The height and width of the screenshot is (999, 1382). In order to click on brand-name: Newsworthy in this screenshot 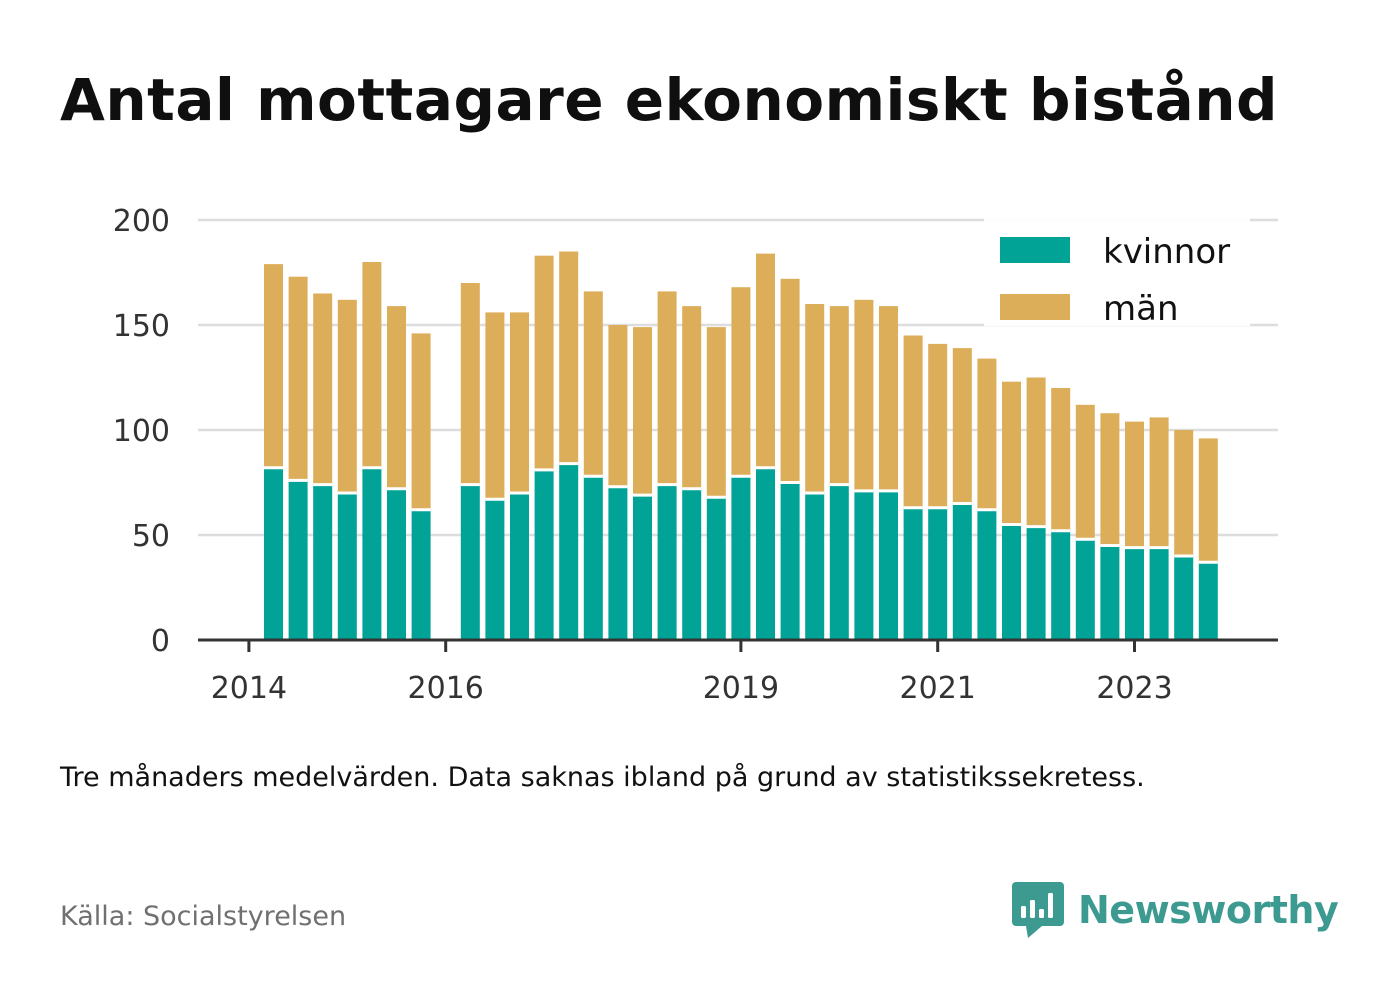, I will do `click(1208, 910)`.